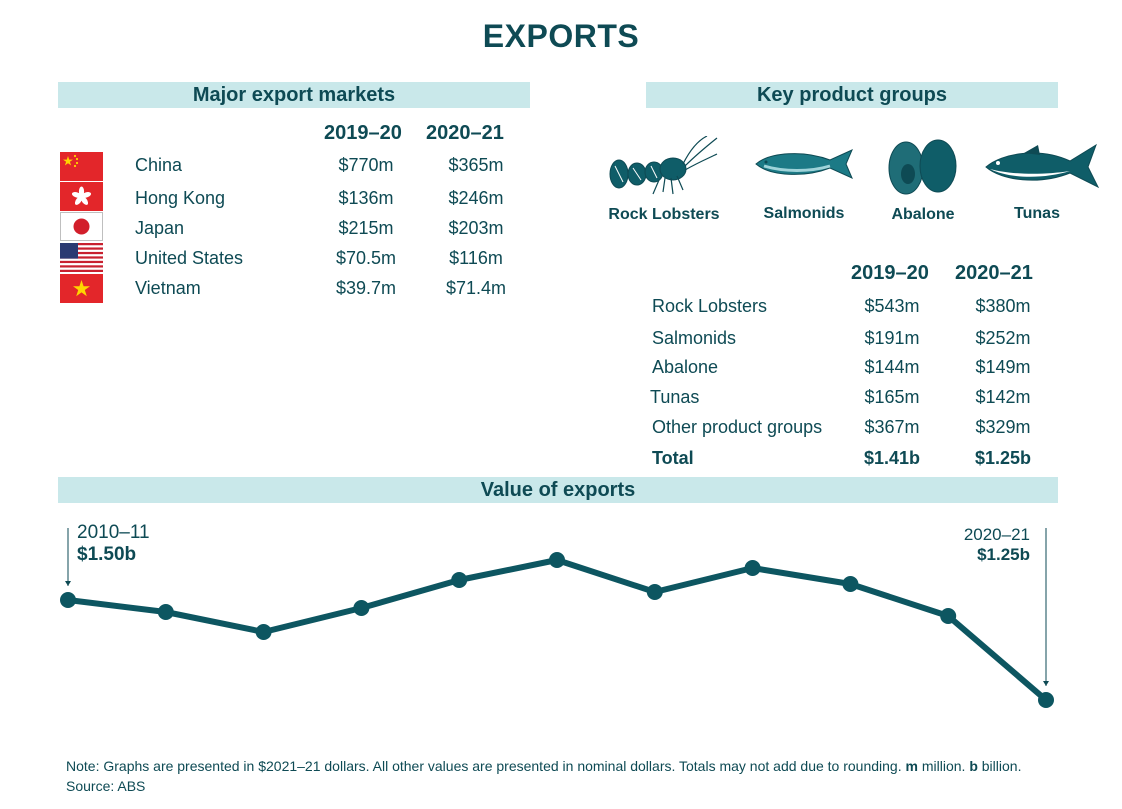  Describe the element at coordinates (1046, 683) in the screenshot. I see `annotation-arrowhead-end` at that location.